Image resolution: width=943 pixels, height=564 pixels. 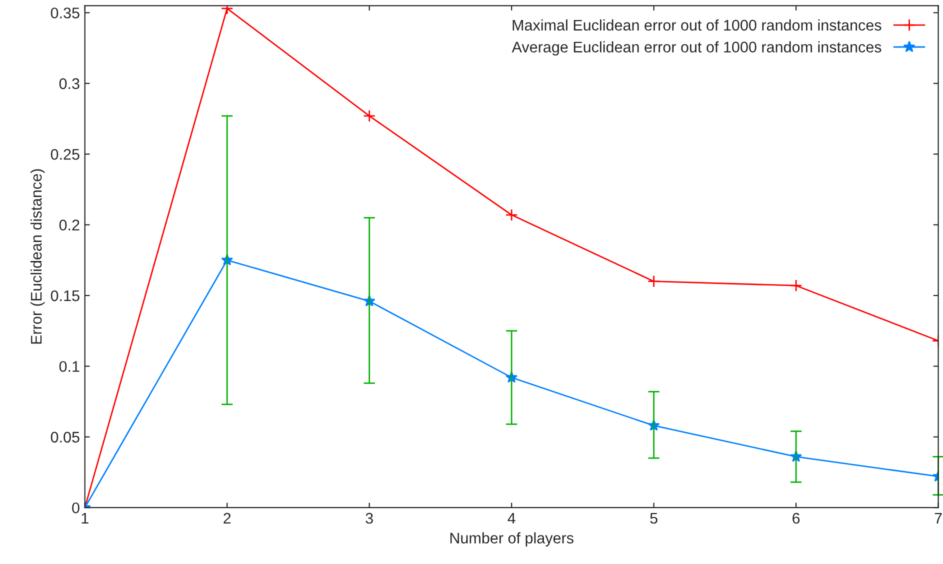 What do you see at coordinates (369, 518) in the screenshot?
I see `x-tick-label: 3` at bounding box center [369, 518].